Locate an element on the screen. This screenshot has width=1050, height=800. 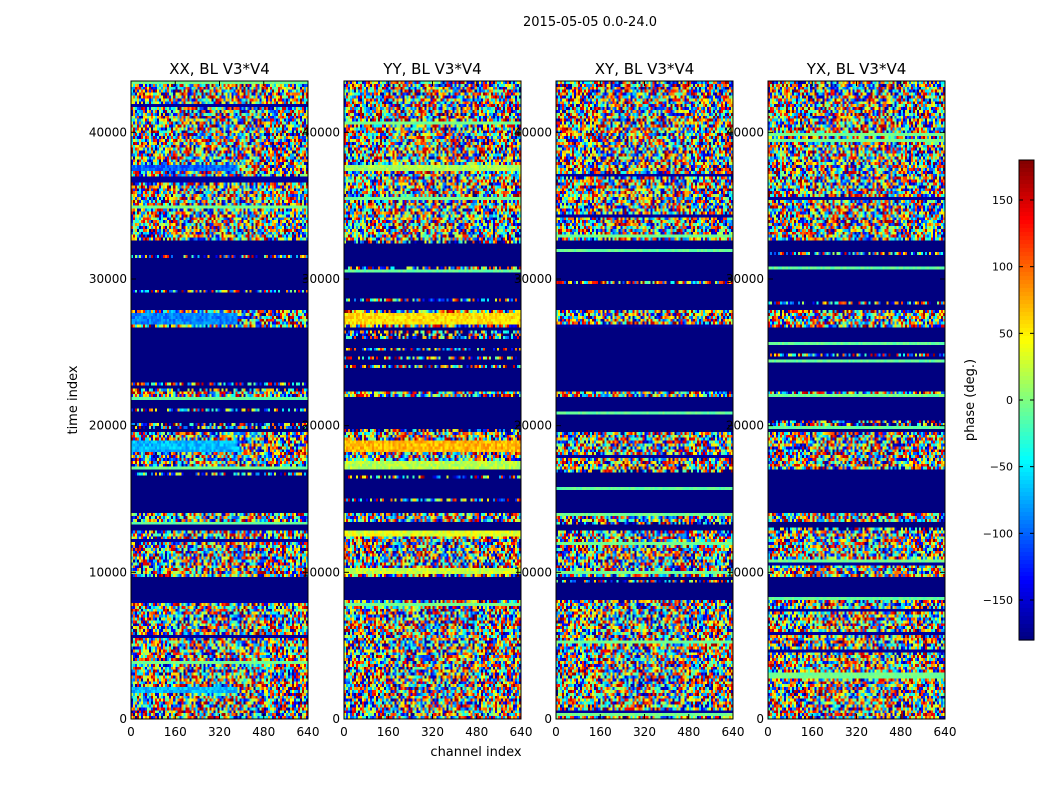
colorbar-label: phase (deg.) is located at coordinates (970, 400).